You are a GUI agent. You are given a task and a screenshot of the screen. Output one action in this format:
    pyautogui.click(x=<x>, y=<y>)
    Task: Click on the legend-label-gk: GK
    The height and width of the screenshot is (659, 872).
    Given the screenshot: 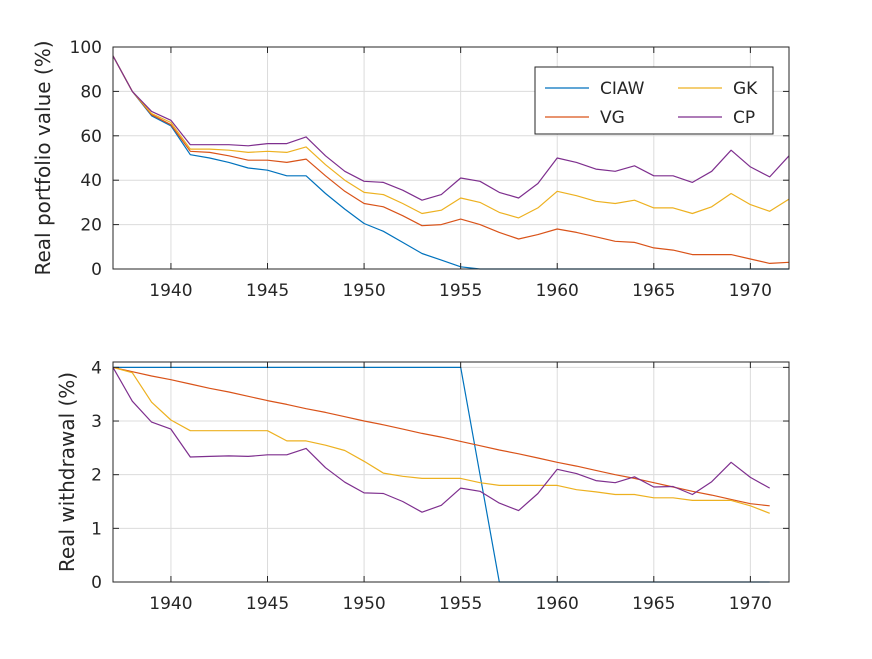 What is the action you would take?
    pyautogui.click(x=745, y=89)
    